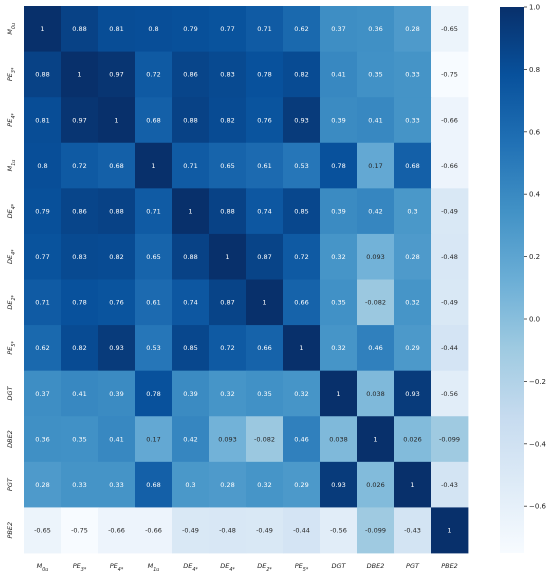  I want to click on cell-value-0-1: 0.88, so click(79, 29).